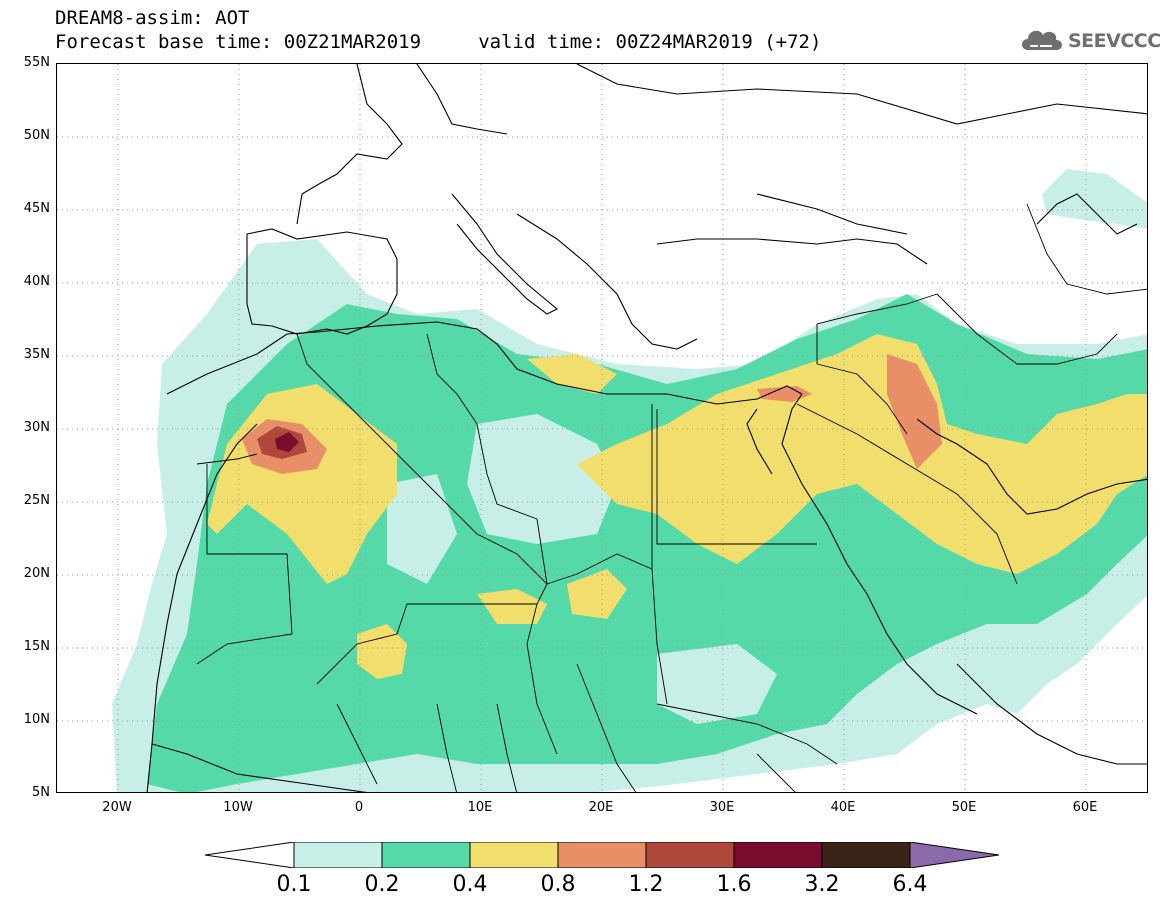 The width and height of the screenshot is (1165, 905). Describe the element at coordinates (238, 807) in the screenshot. I see `lon-label-10w: 10W` at that location.